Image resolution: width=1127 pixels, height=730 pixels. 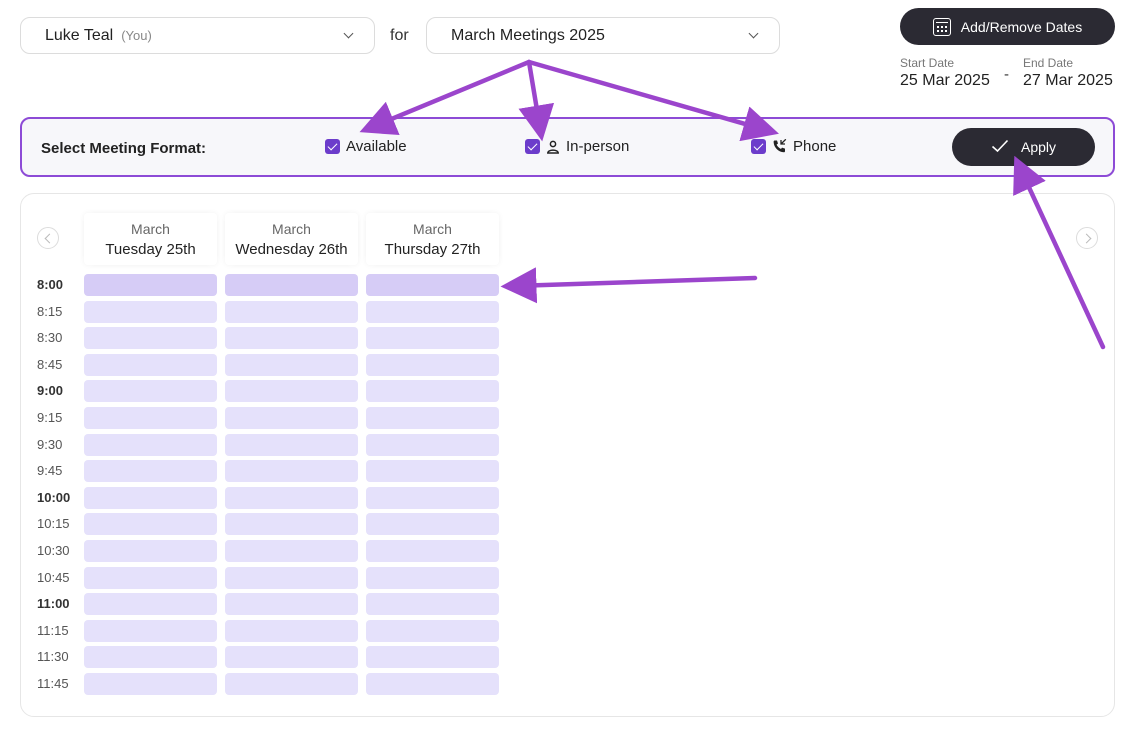 I want to click on apply-button: Apply, so click(x=1023, y=147).